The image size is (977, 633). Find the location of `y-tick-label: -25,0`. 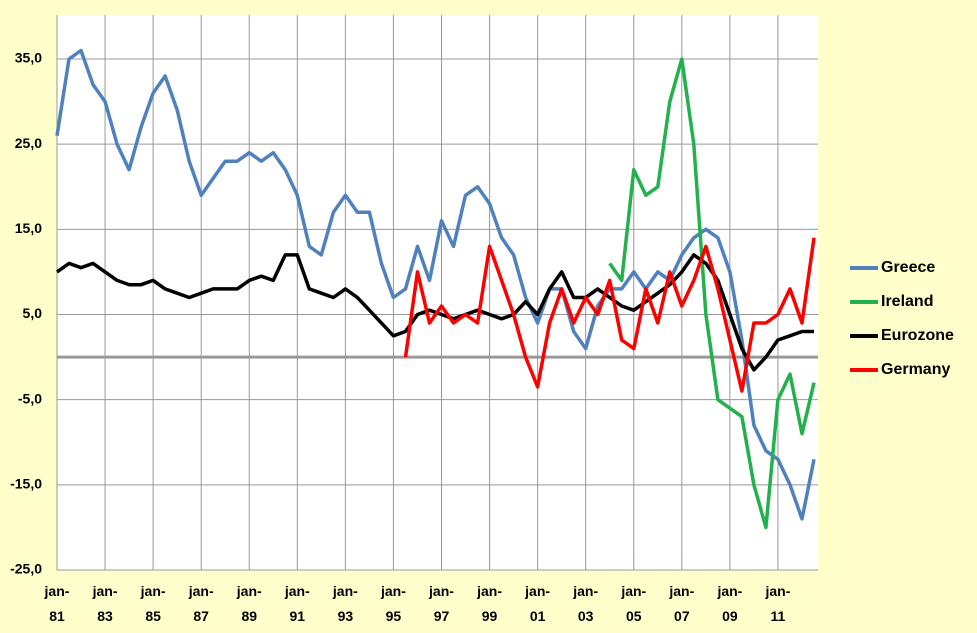

y-tick-label: -25,0 is located at coordinates (26, 569).